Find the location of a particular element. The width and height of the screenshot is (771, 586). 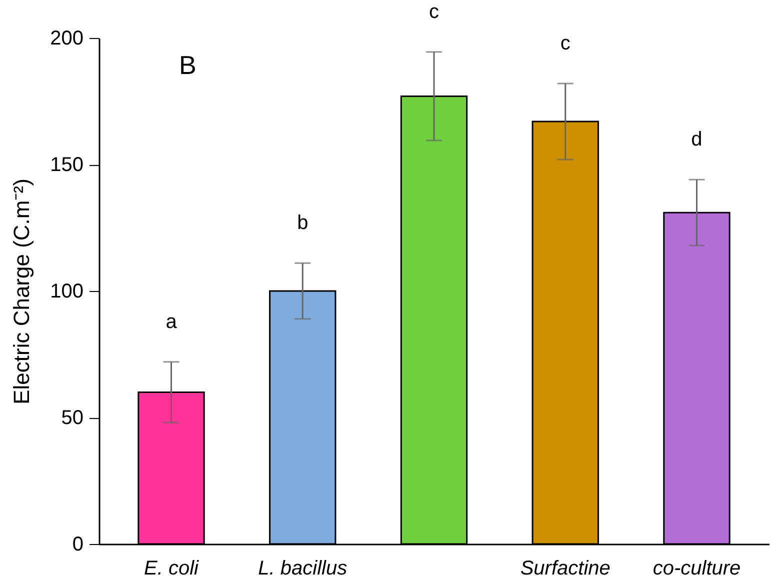

y-tick-label: 150 is located at coordinates (67, 165).